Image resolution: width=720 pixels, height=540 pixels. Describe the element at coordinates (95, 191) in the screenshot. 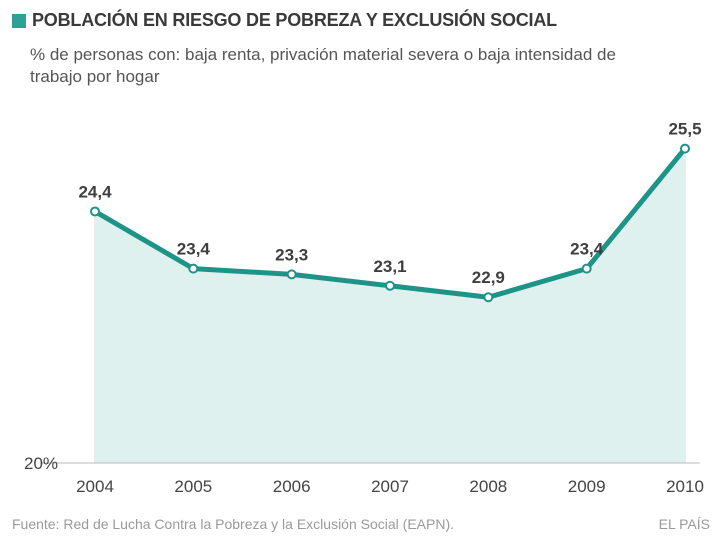

I see `value-label-2004: 24,4` at that location.